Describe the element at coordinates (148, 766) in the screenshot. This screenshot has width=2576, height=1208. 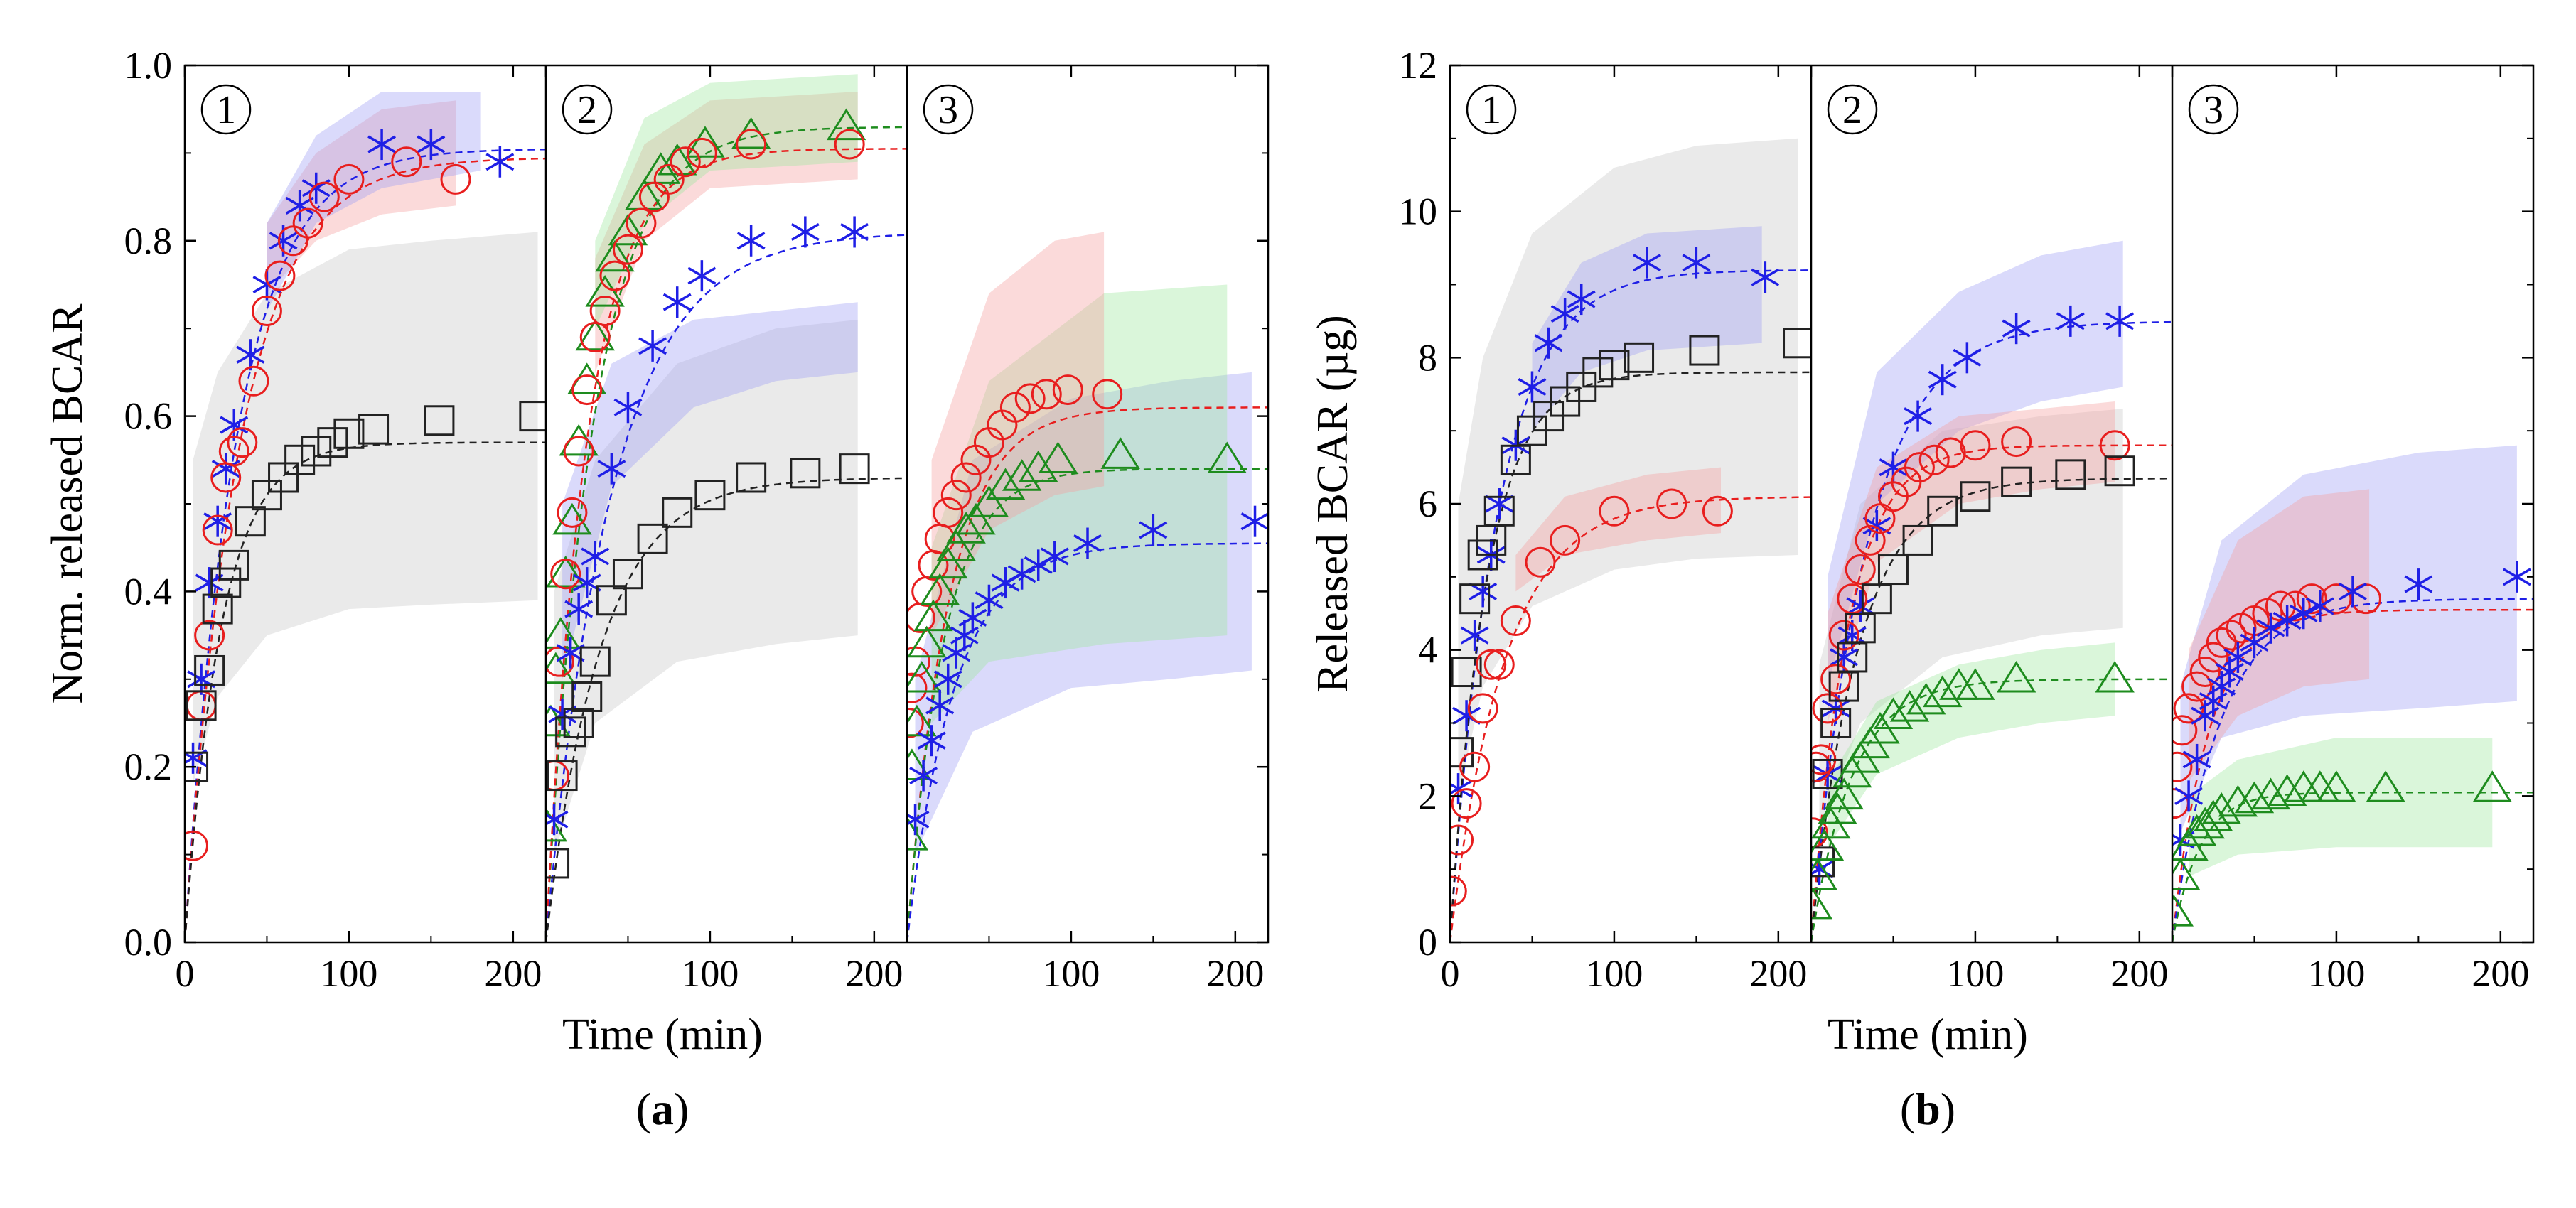
I see `y-tick-label: 0.2` at that location.